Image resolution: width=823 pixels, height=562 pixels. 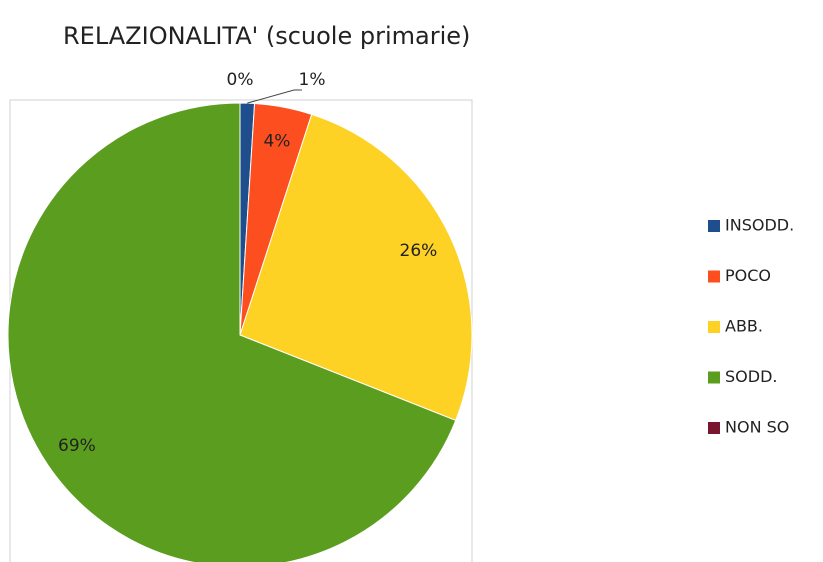 I want to click on data-label: 0%, so click(x=240, y=80).